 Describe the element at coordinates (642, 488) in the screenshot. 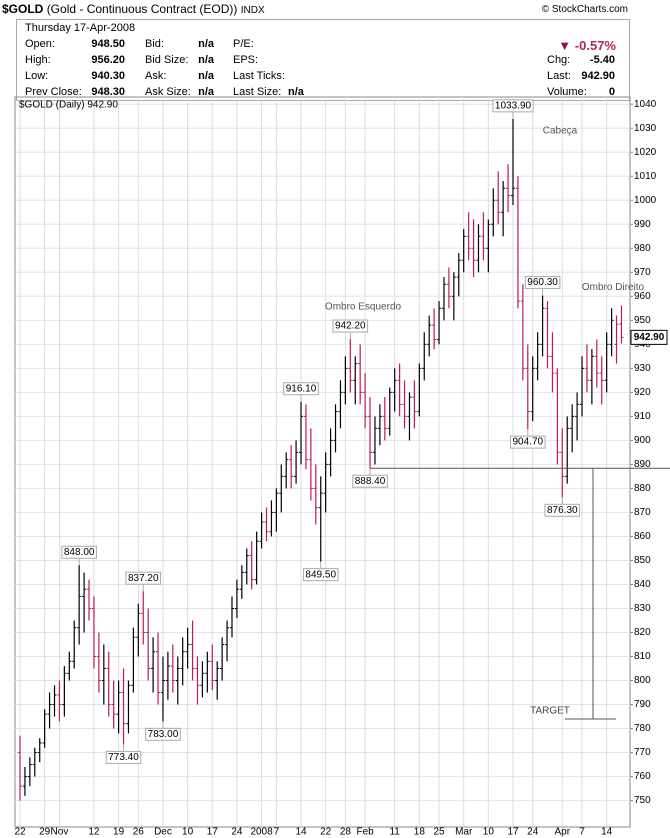

I see `y-tick-label: 880` at that location.